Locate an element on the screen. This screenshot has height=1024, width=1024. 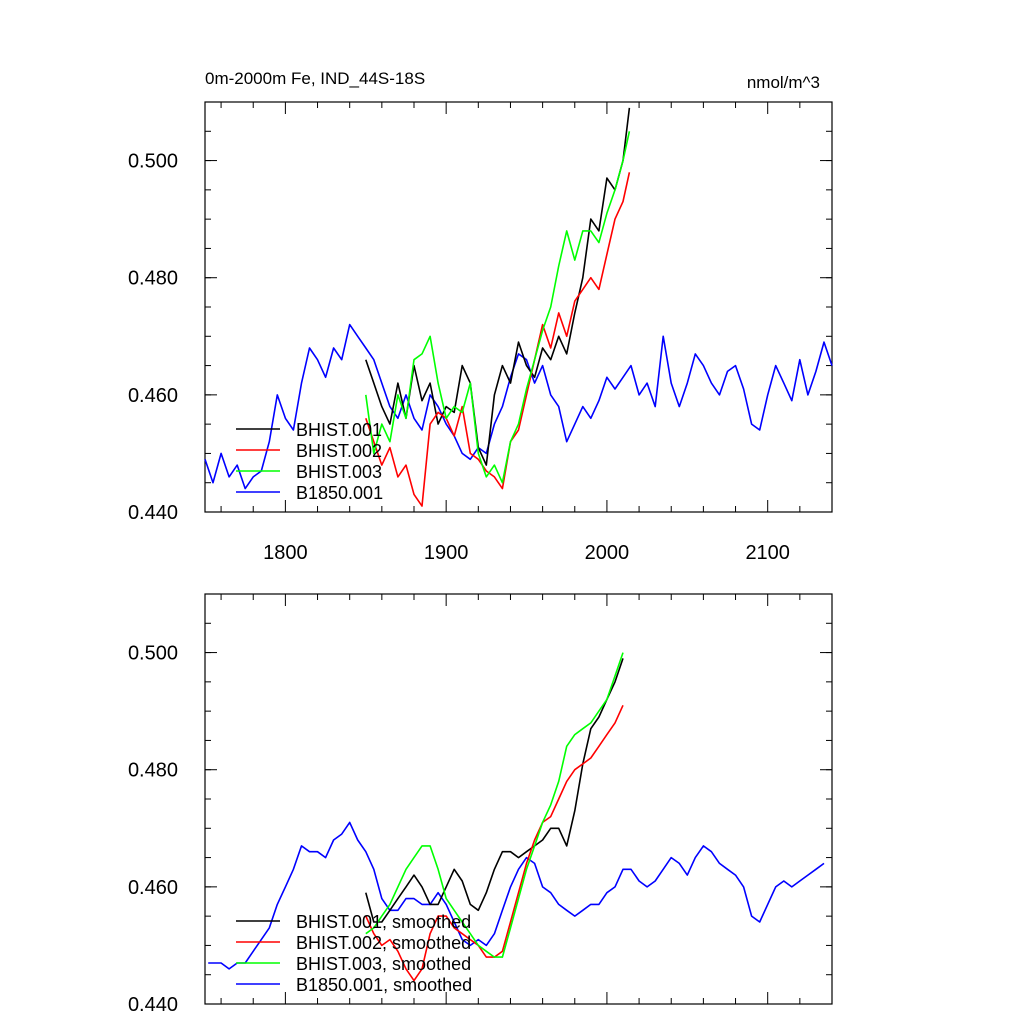
x-tick-label: 1900 is located at coordinates (446, 553).